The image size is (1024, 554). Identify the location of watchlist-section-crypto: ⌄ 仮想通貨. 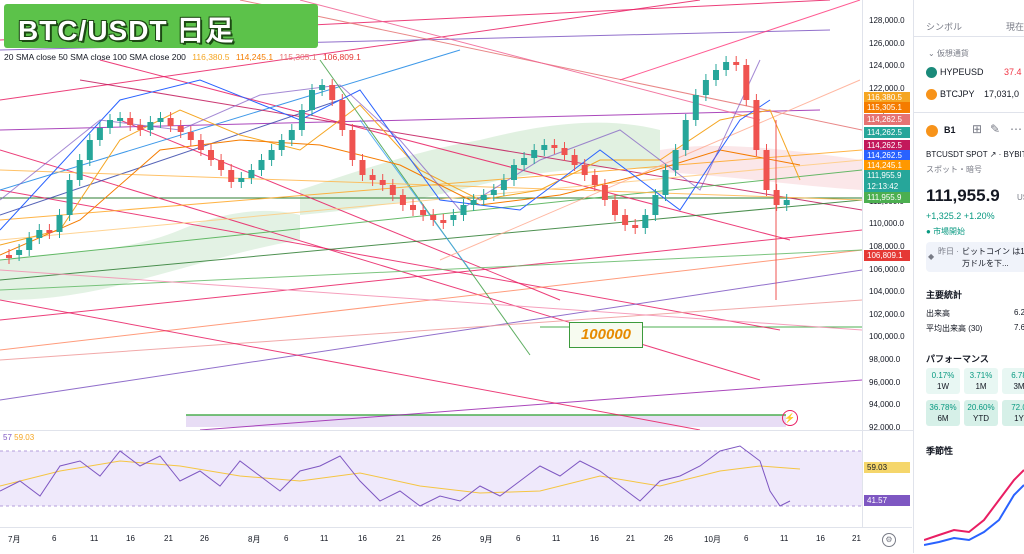
(948, 53).